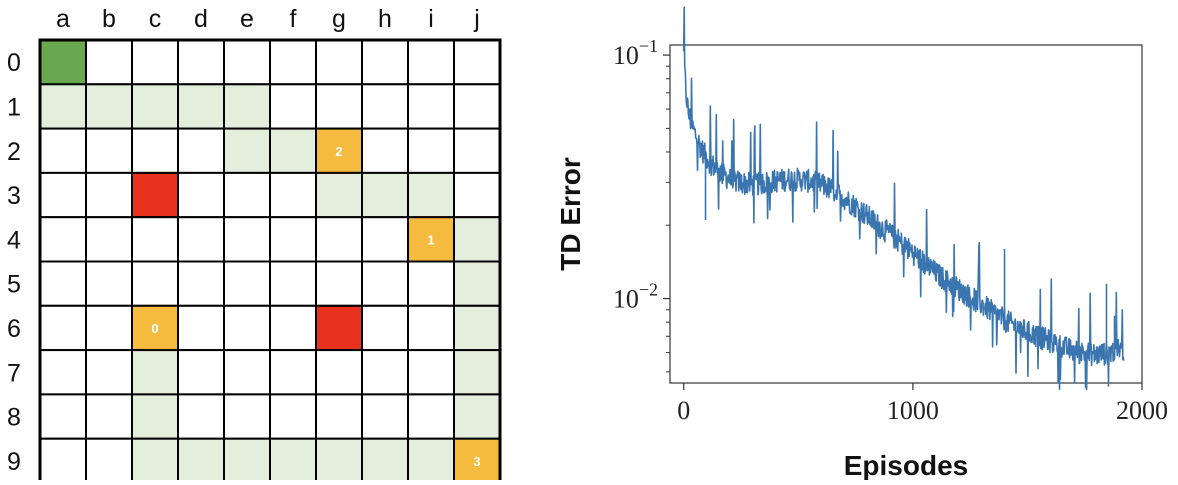  What do you see at coordinates (385, 195) in the screenshot?
I see `grid-cell-h3-path` at bounding box center [385, 195].